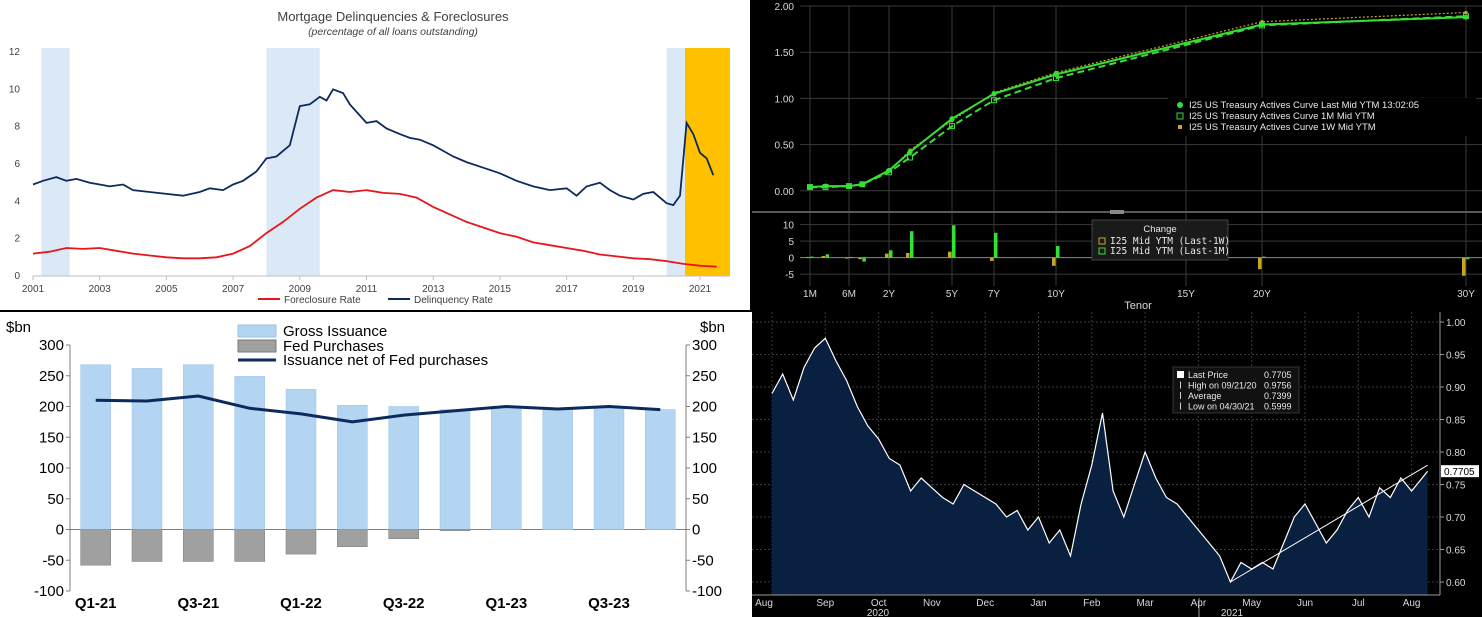 Image resolution: width=1482 pixels, height=617 pixels. Describe the element at coordinates (198, 603) in the screenshot. I see `x-tick-label: Q3-21` at that location.